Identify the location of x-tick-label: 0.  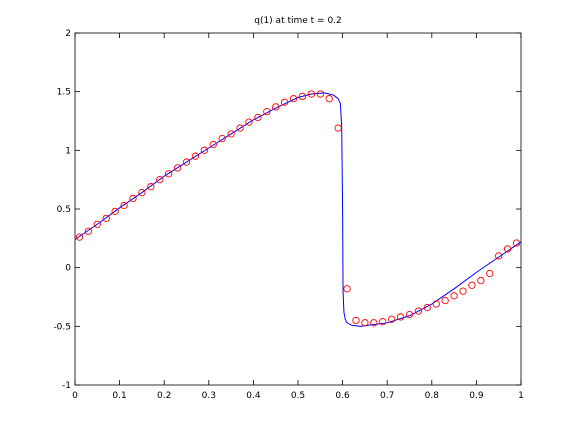
(75, 396).